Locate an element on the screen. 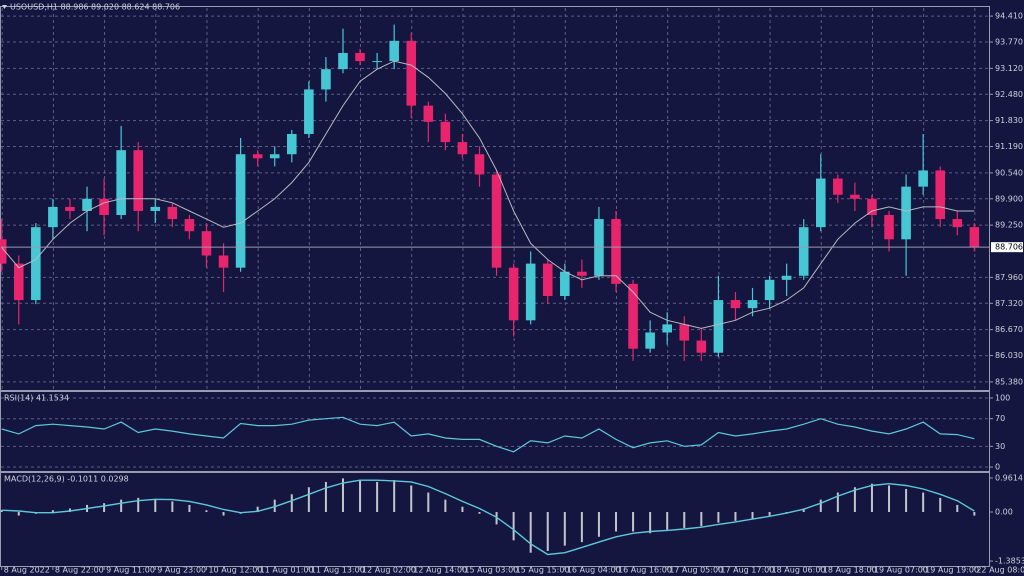  x-tick-label: 9 Aug 23:00 is located at coordinates (181, 570).